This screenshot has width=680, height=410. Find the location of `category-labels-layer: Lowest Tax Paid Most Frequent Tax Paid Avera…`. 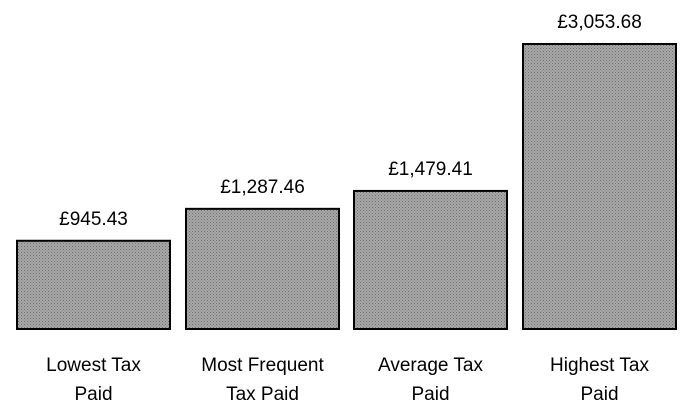

category-labels-layer: Lowest Tax Paid Most Frequent Tax Paid Avera… is located at coordinates (347, 380).